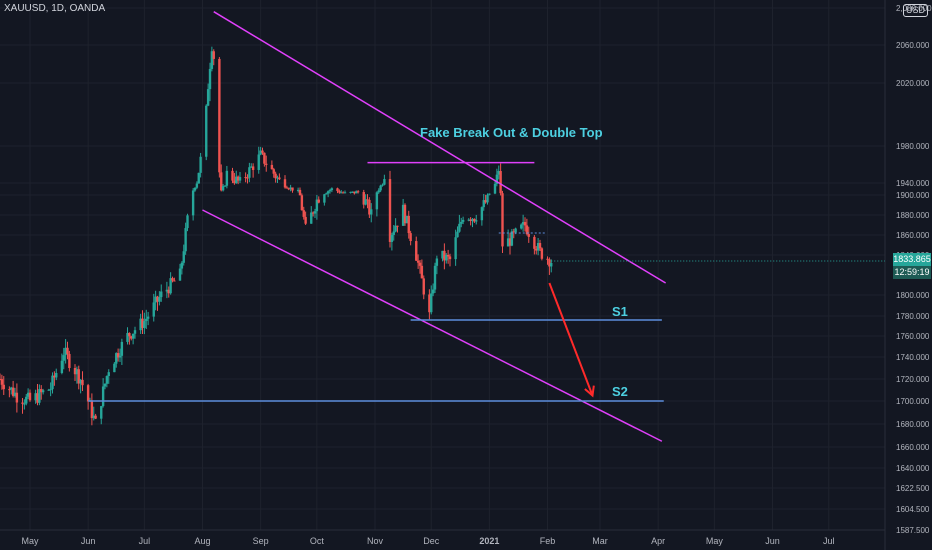 This screenshot has width=932, height=550. What do you see at coordinates (913, 235) in the screenshot?
I see `price-tick-label: 1860.000` at bounding box center [913, 235].